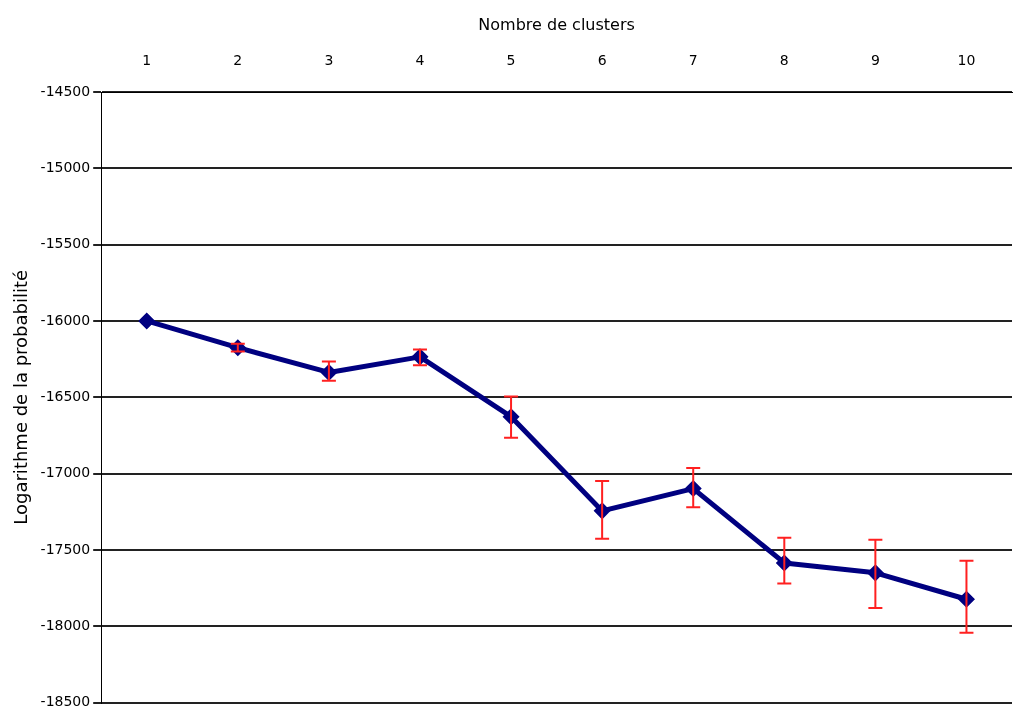 Image resolution: width=1032 pixels, height=722 pixels. I want to click on y-axis-title: Logarithme de la probabilité, so click(21, 397).